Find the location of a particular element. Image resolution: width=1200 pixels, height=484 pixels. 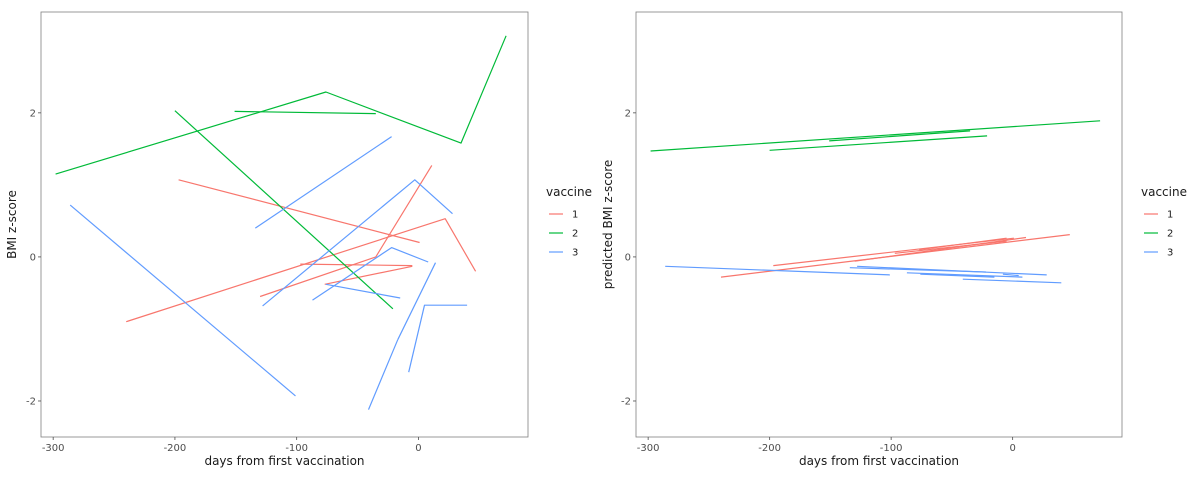

panel-2-x-tick-label: 0 is located at coordinates (1012, 448).